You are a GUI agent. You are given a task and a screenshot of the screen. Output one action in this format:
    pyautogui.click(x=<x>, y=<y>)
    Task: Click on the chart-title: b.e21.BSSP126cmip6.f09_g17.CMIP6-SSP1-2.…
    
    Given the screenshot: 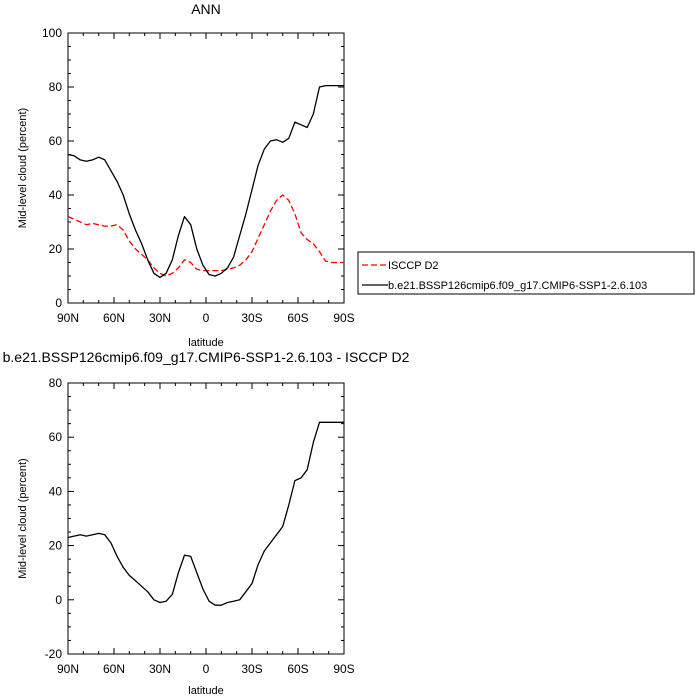 What is the action you would take?
    pyautogui.click(x=206, y=357)
    